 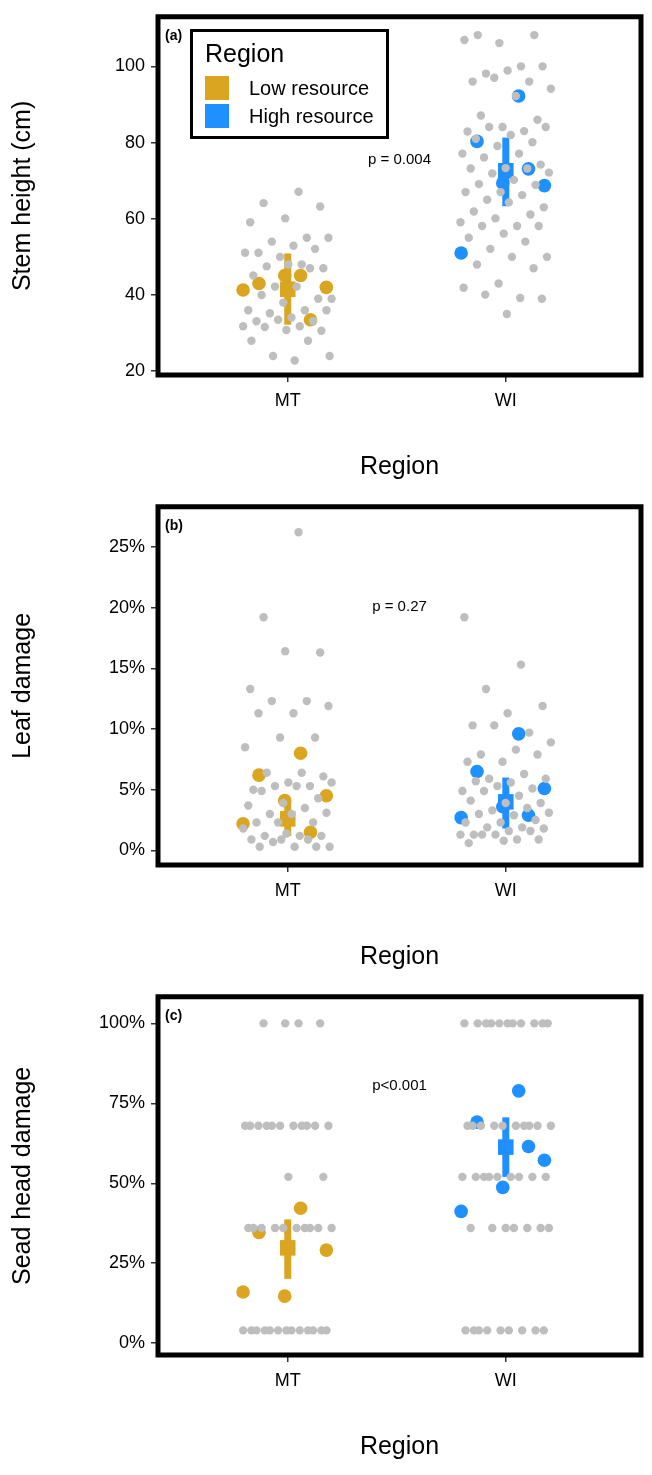 What do you see at coordinates (131, 788) in the screenshot?
I see `y-tick-label: 5%` at bounding box center [131, 788].